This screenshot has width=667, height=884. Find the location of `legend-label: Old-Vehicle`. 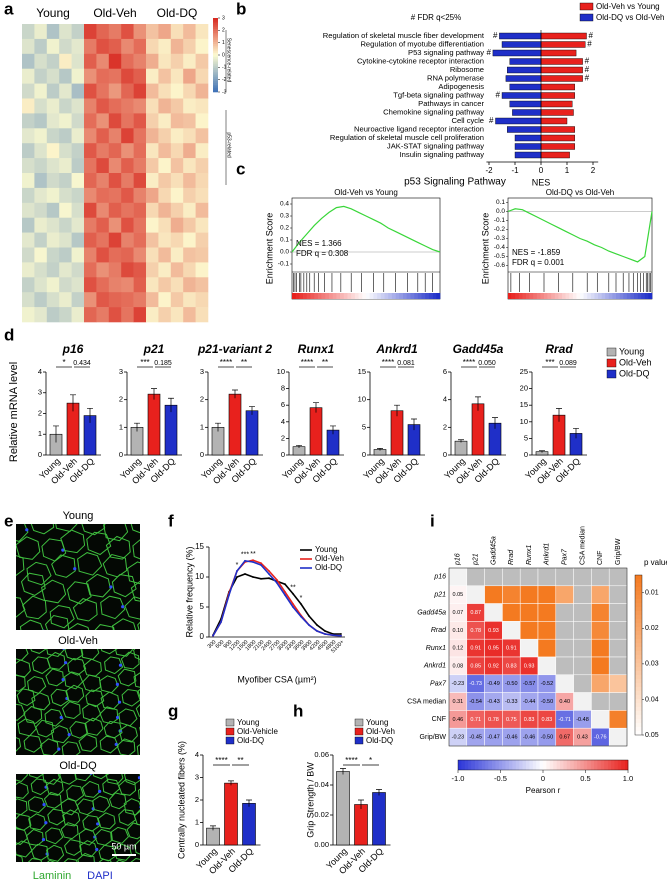

legend-label: Old-Vehicle is located at coordinates (257, 731).